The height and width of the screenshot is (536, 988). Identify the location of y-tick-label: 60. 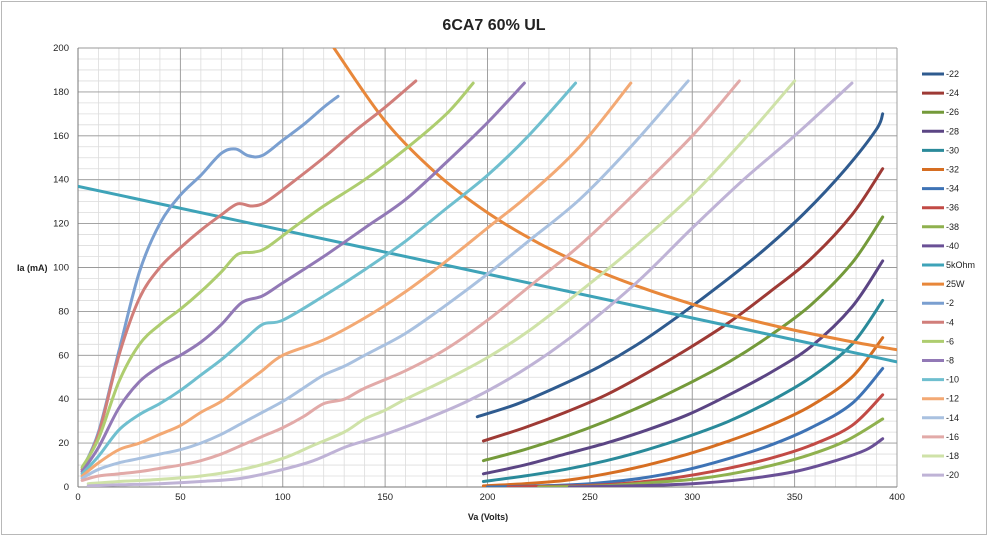
(63, 355).